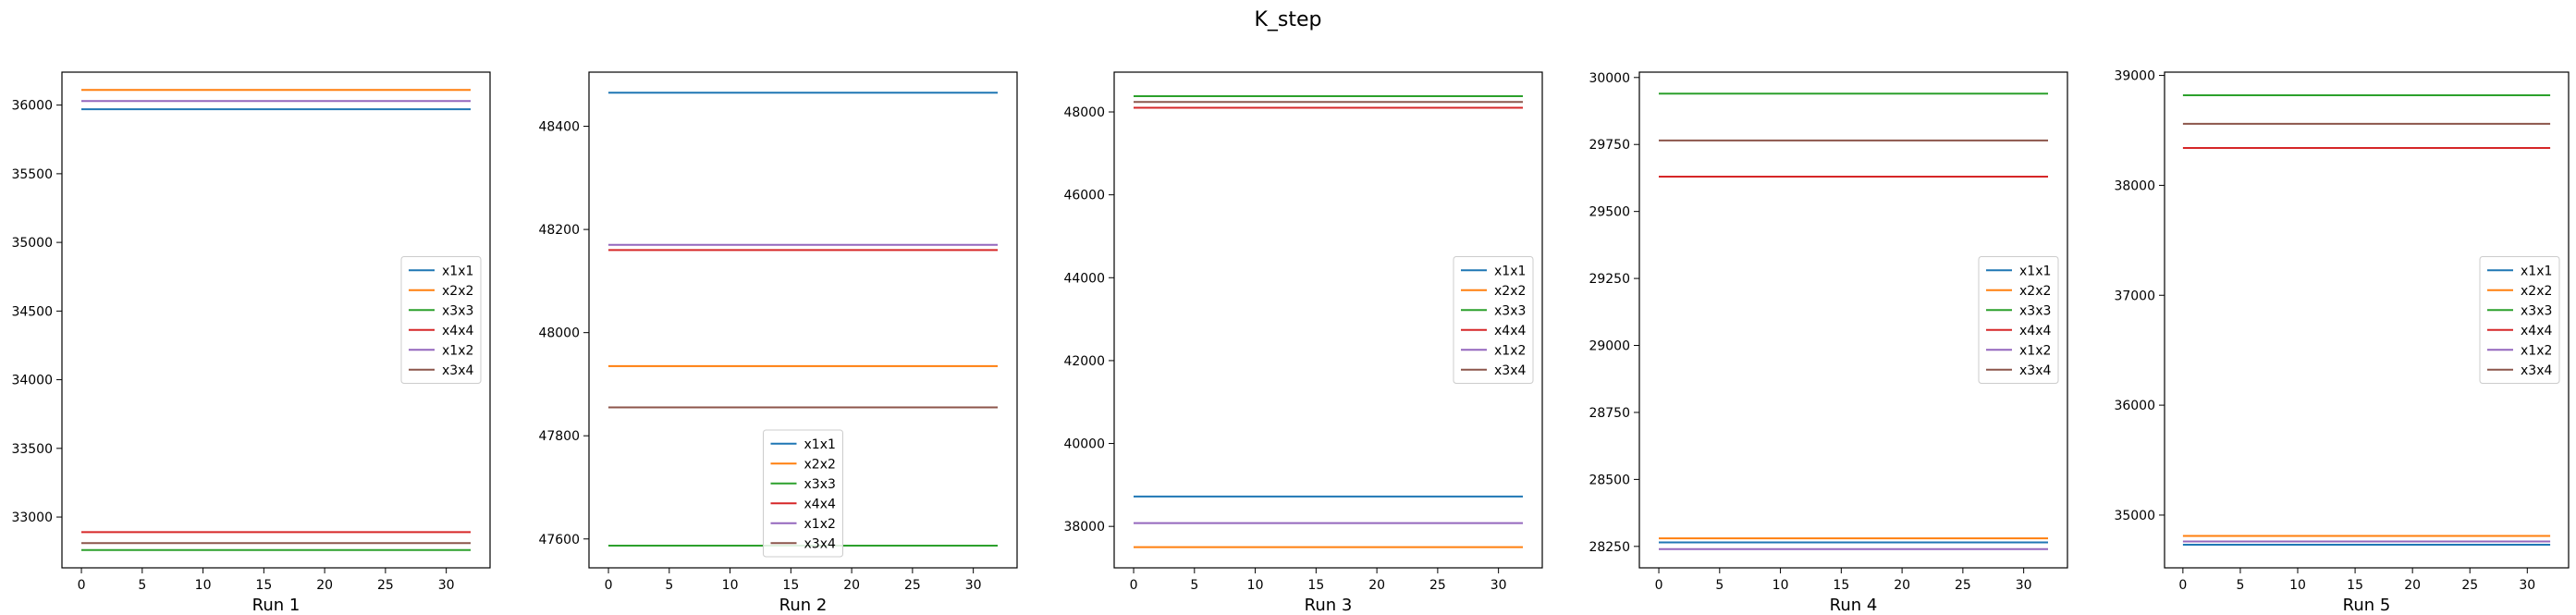 The height and width of the screenshot is (615, 2576). Describe the element at coordinates (32, 311) in the screenshot. I see `y-tick-label: 34500` at that location.